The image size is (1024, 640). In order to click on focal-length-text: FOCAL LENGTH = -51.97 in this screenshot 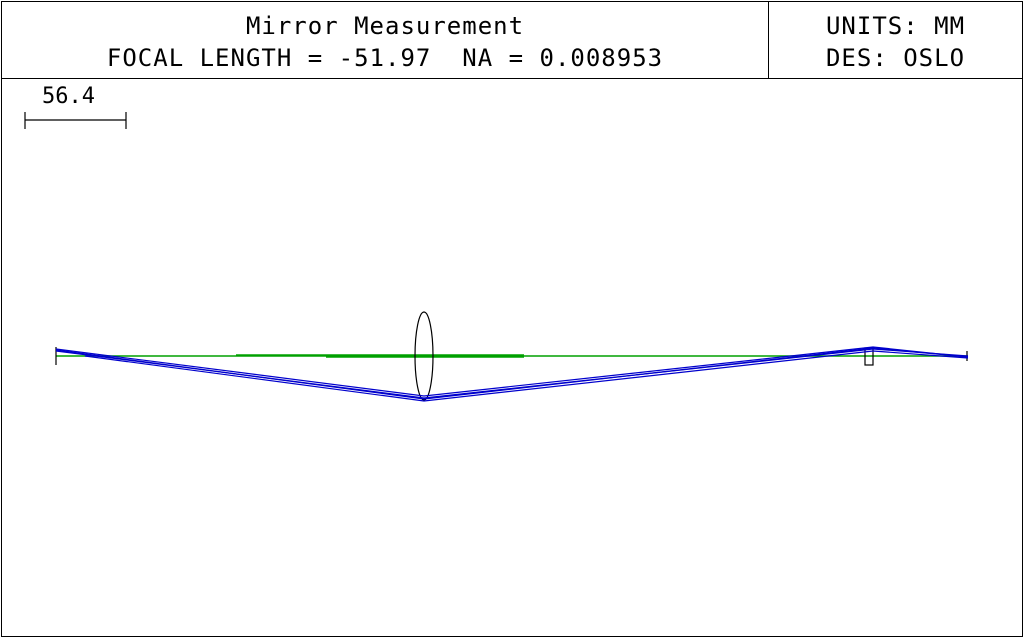, I will do `click(269, 58)`.